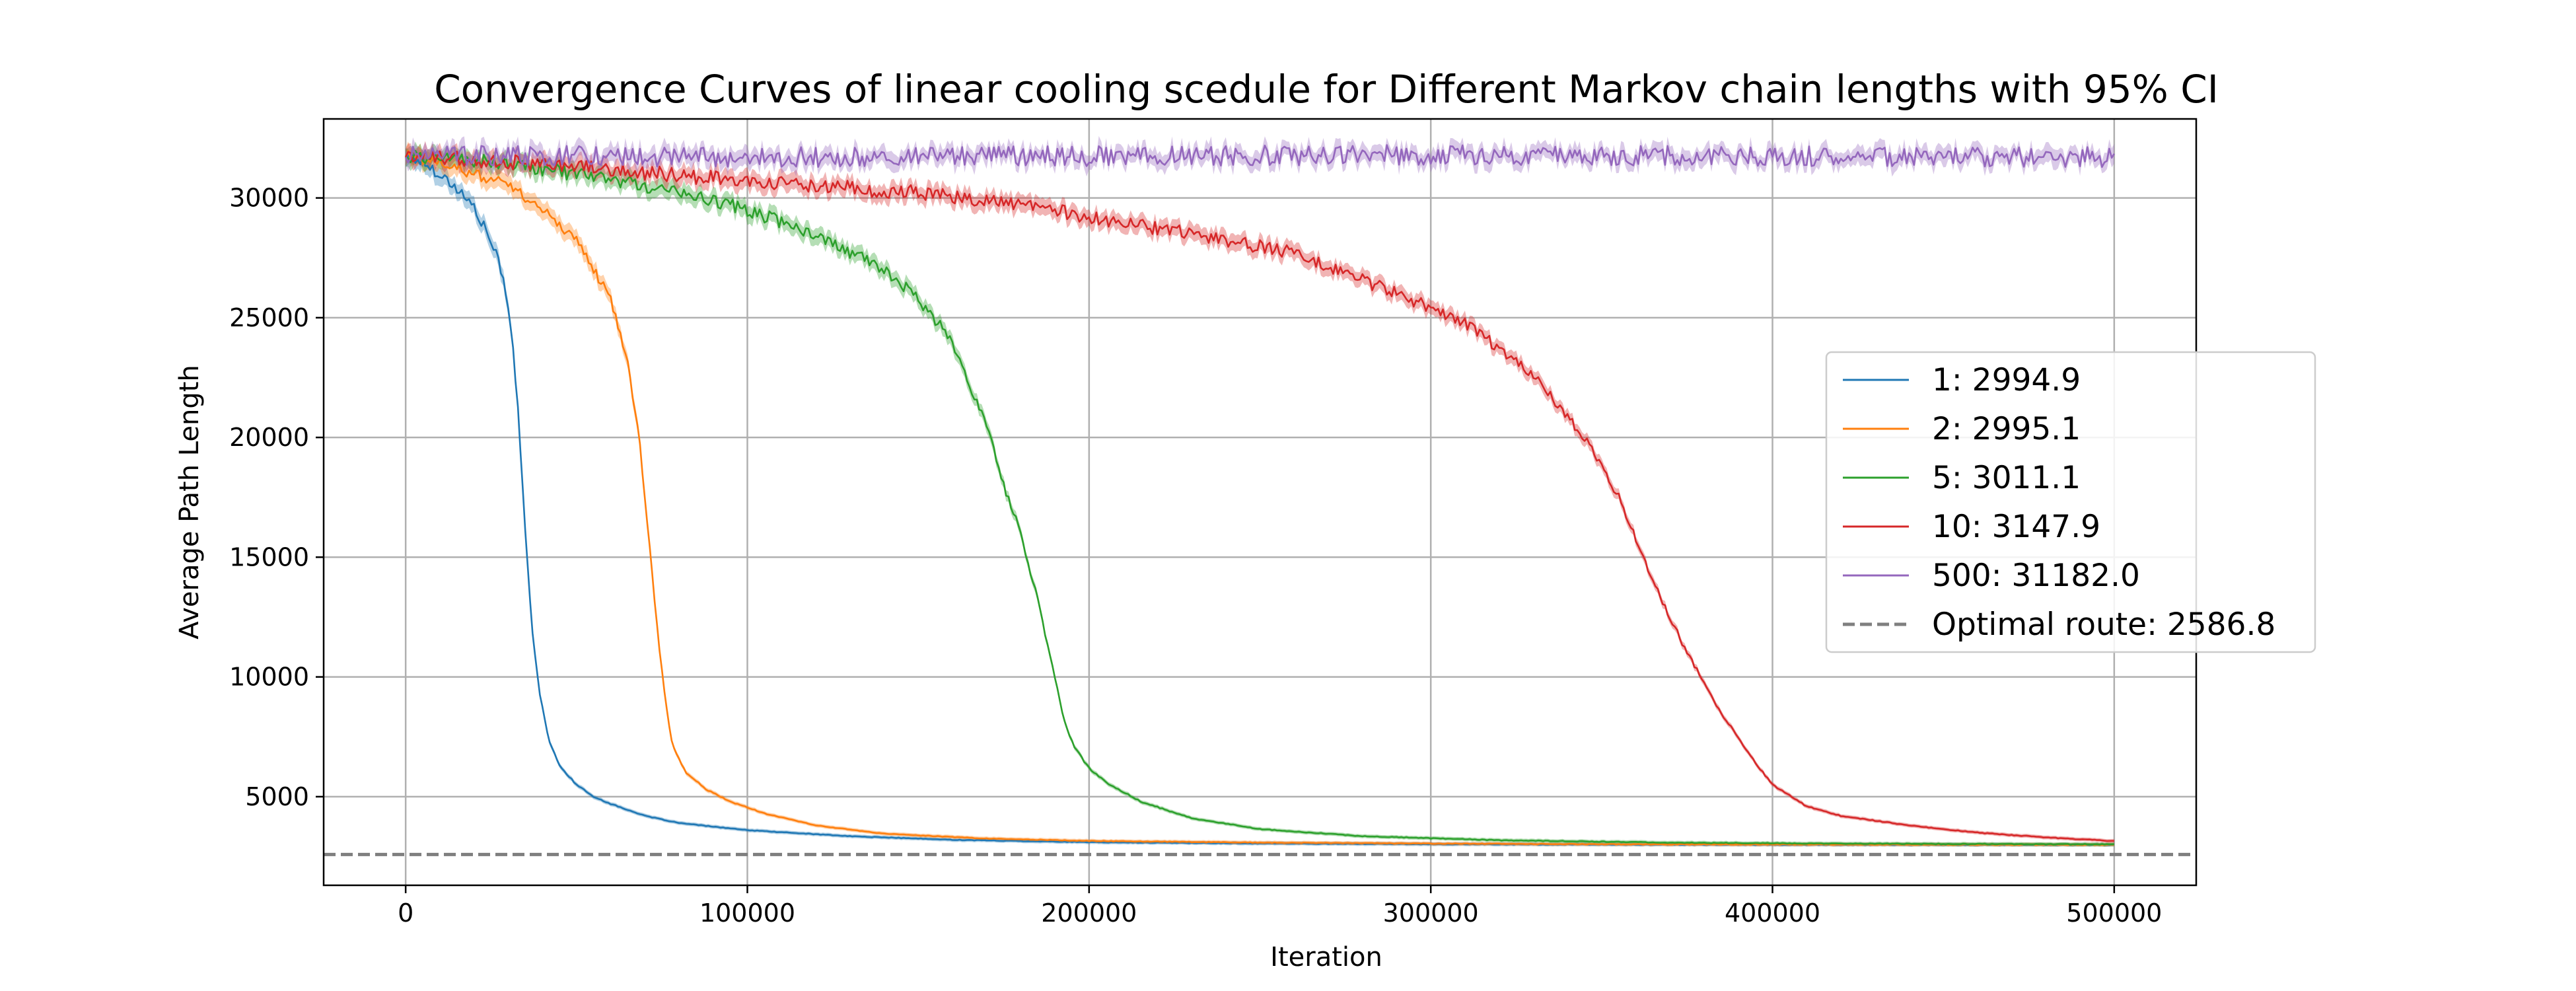  I want to click on legend-label: 1: 2994.9, so click(2007, 380).